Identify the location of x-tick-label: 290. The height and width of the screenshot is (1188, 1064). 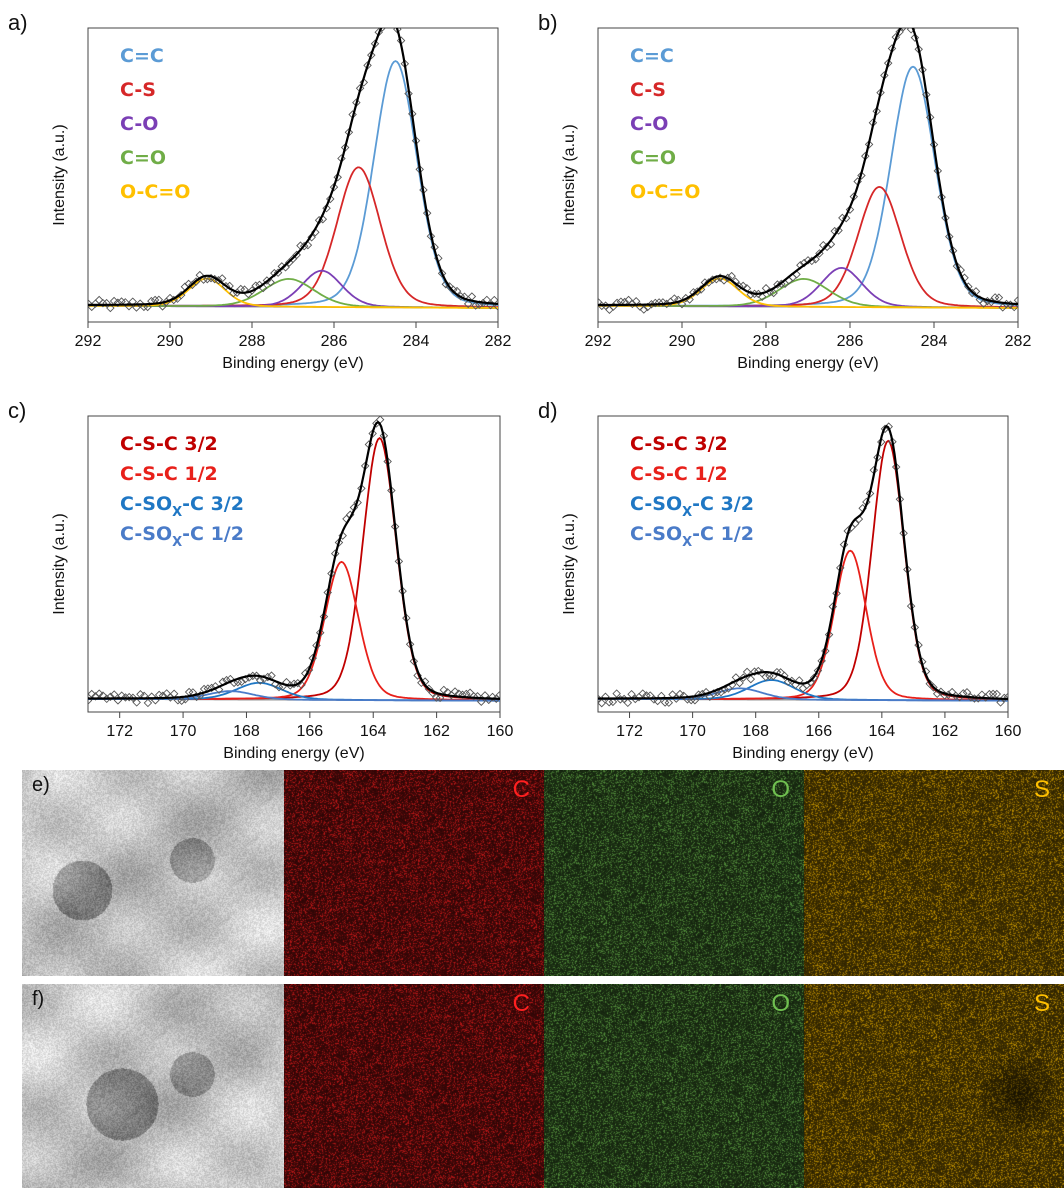
(170, 341).